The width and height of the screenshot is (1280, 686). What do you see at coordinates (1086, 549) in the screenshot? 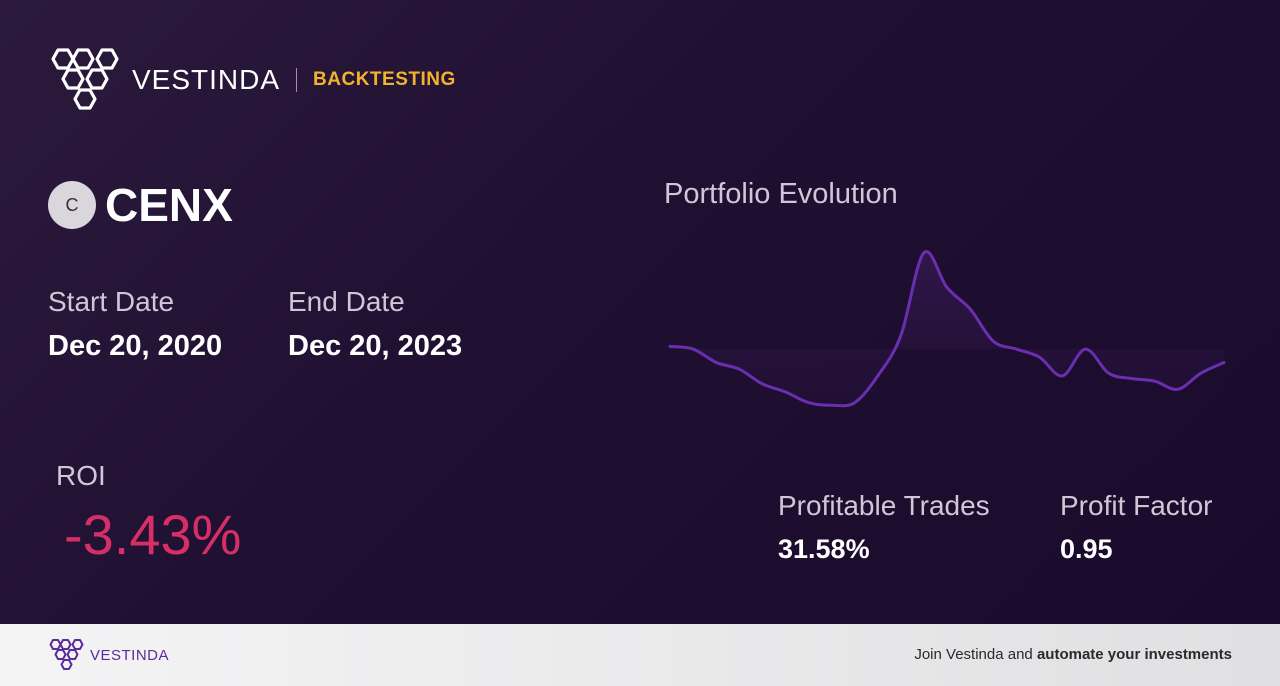
I see `profit-factor-value: 0.95` at bounding box center [1086, 549].